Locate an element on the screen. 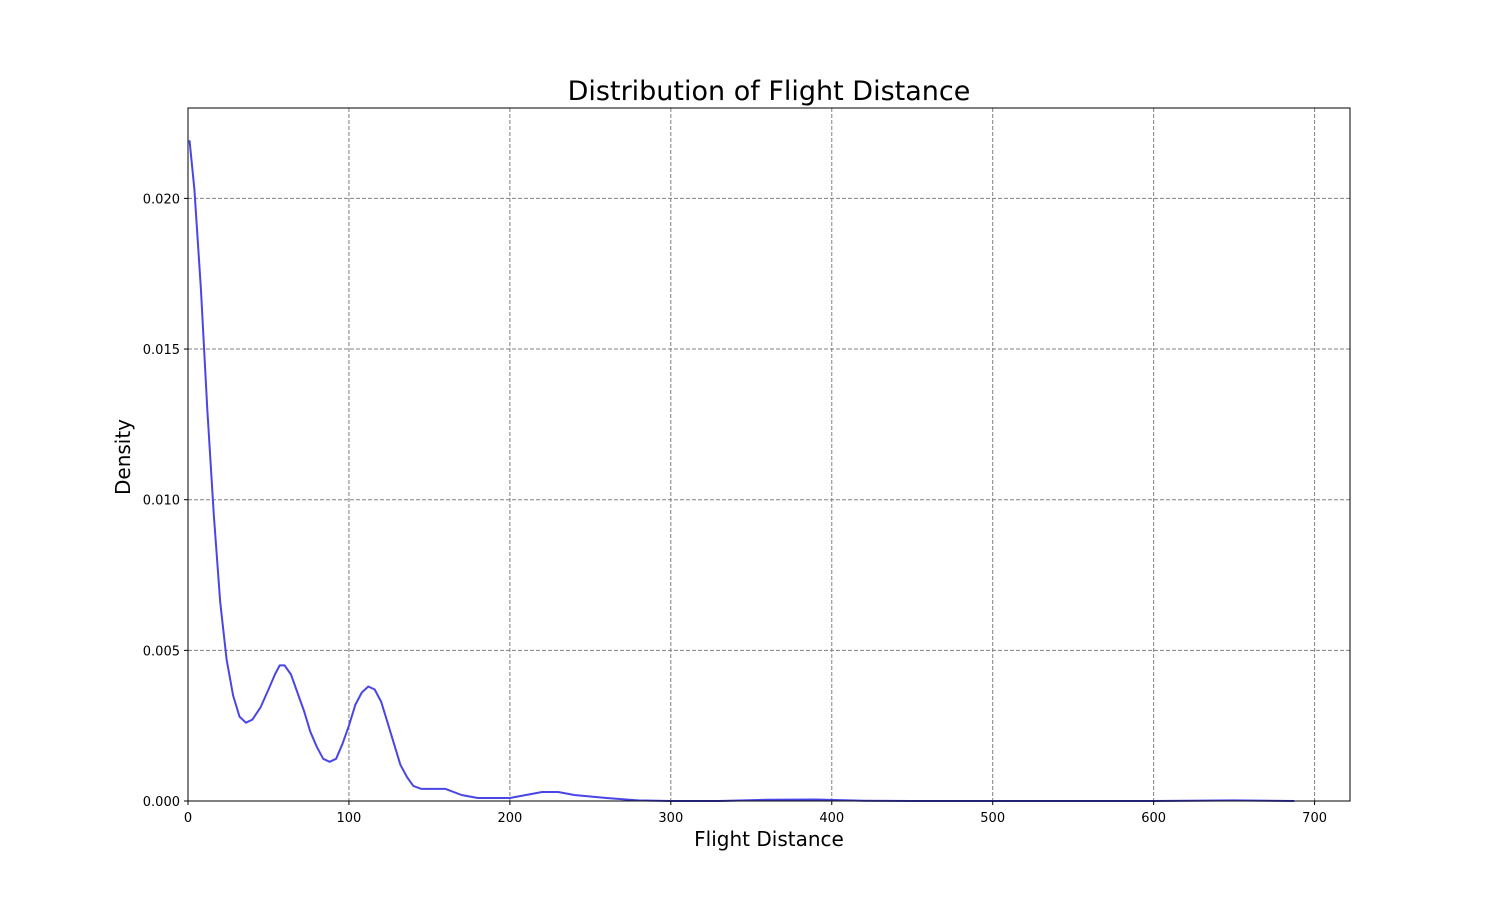  x-tick-label: 300 is located at coordinates (670, 818).